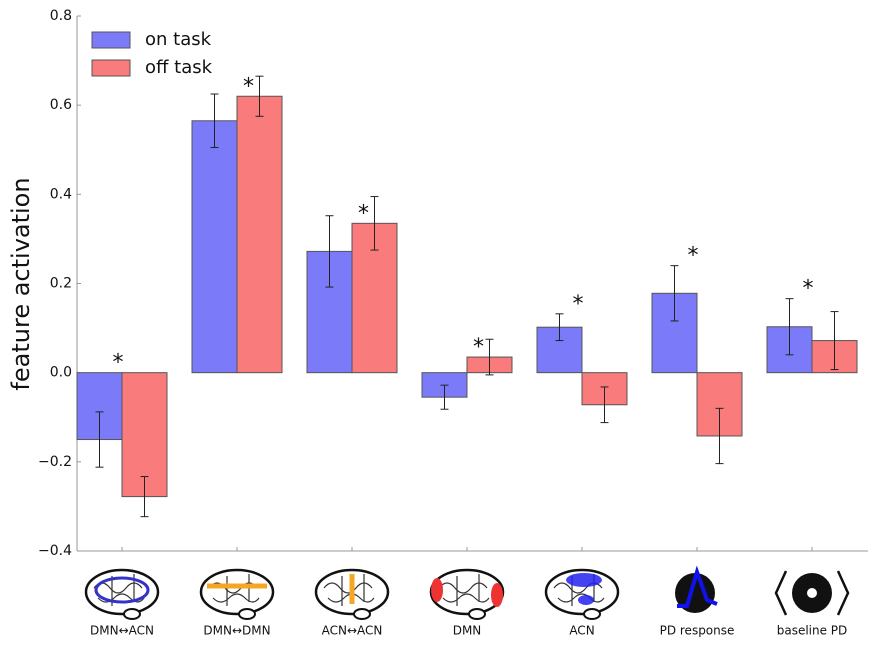  Describe the element at coordinates (695, 593) in the screenshot. I see `pupil` at that location.